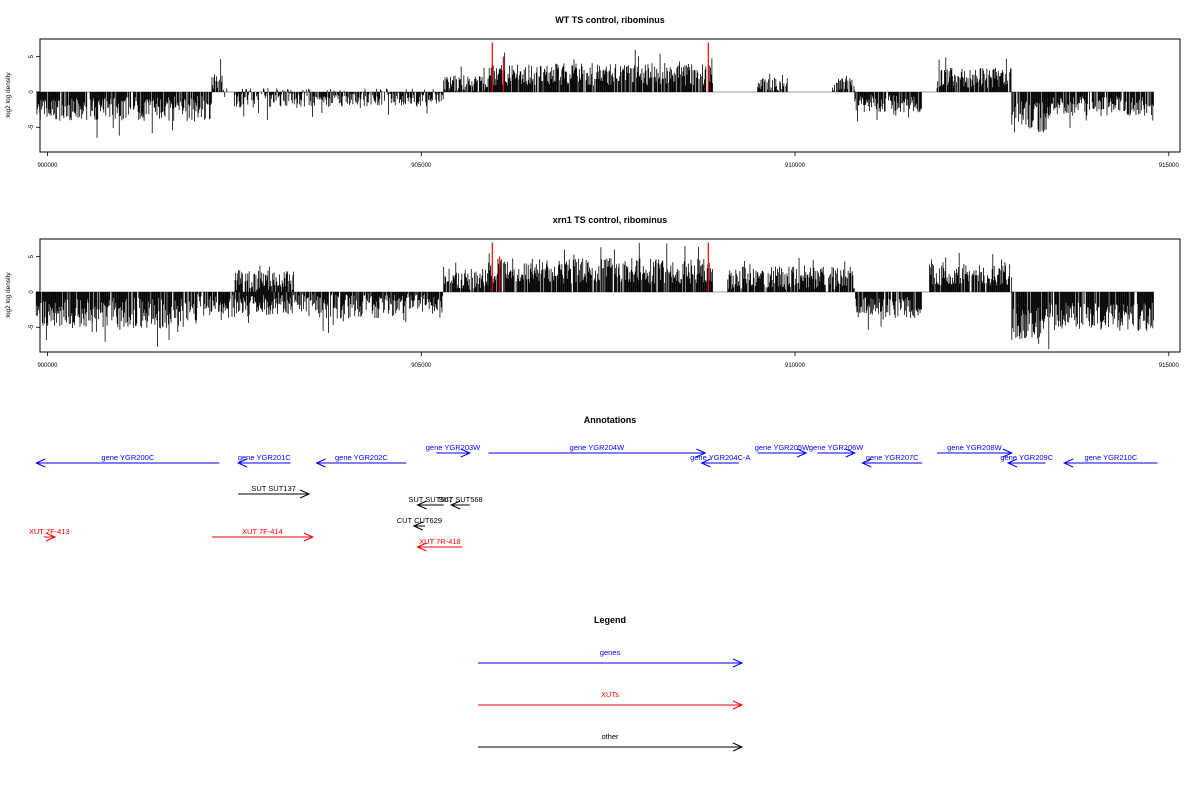  I want to click on annotation-cut-cut629: CUT CUT629, so click(419, 523).